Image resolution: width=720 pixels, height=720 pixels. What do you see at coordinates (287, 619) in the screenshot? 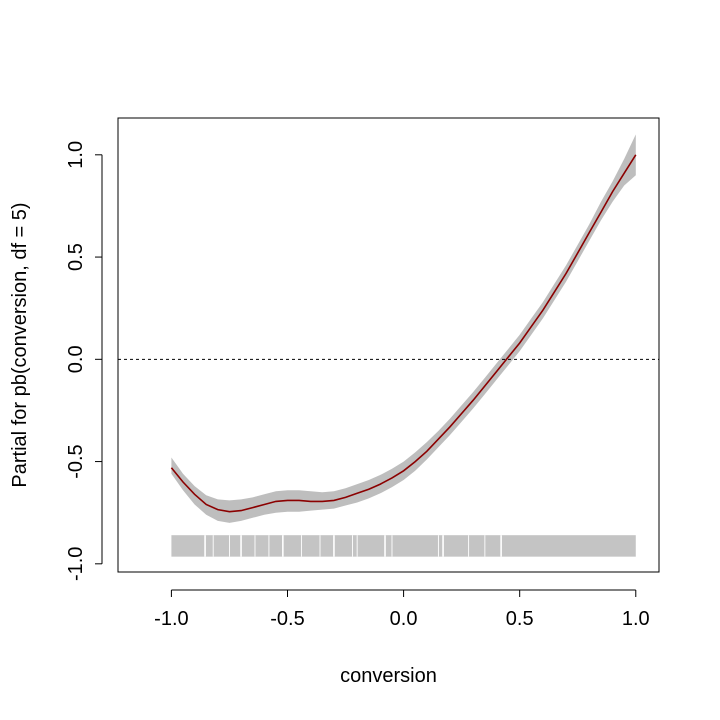
I see `x-tick-label: -0.5` at bounding box center [287, 619].